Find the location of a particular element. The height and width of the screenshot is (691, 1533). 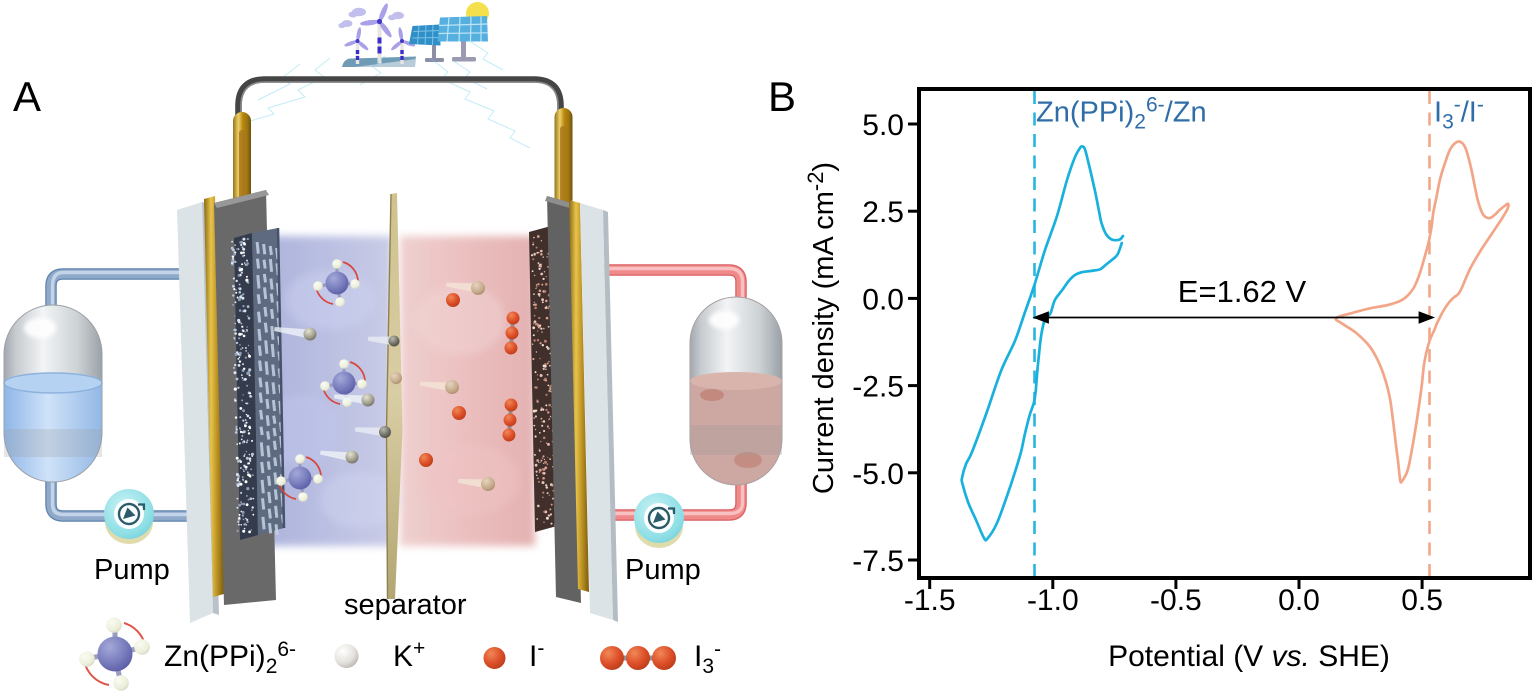

svg-text: separator is located at coordinates (405, 605).